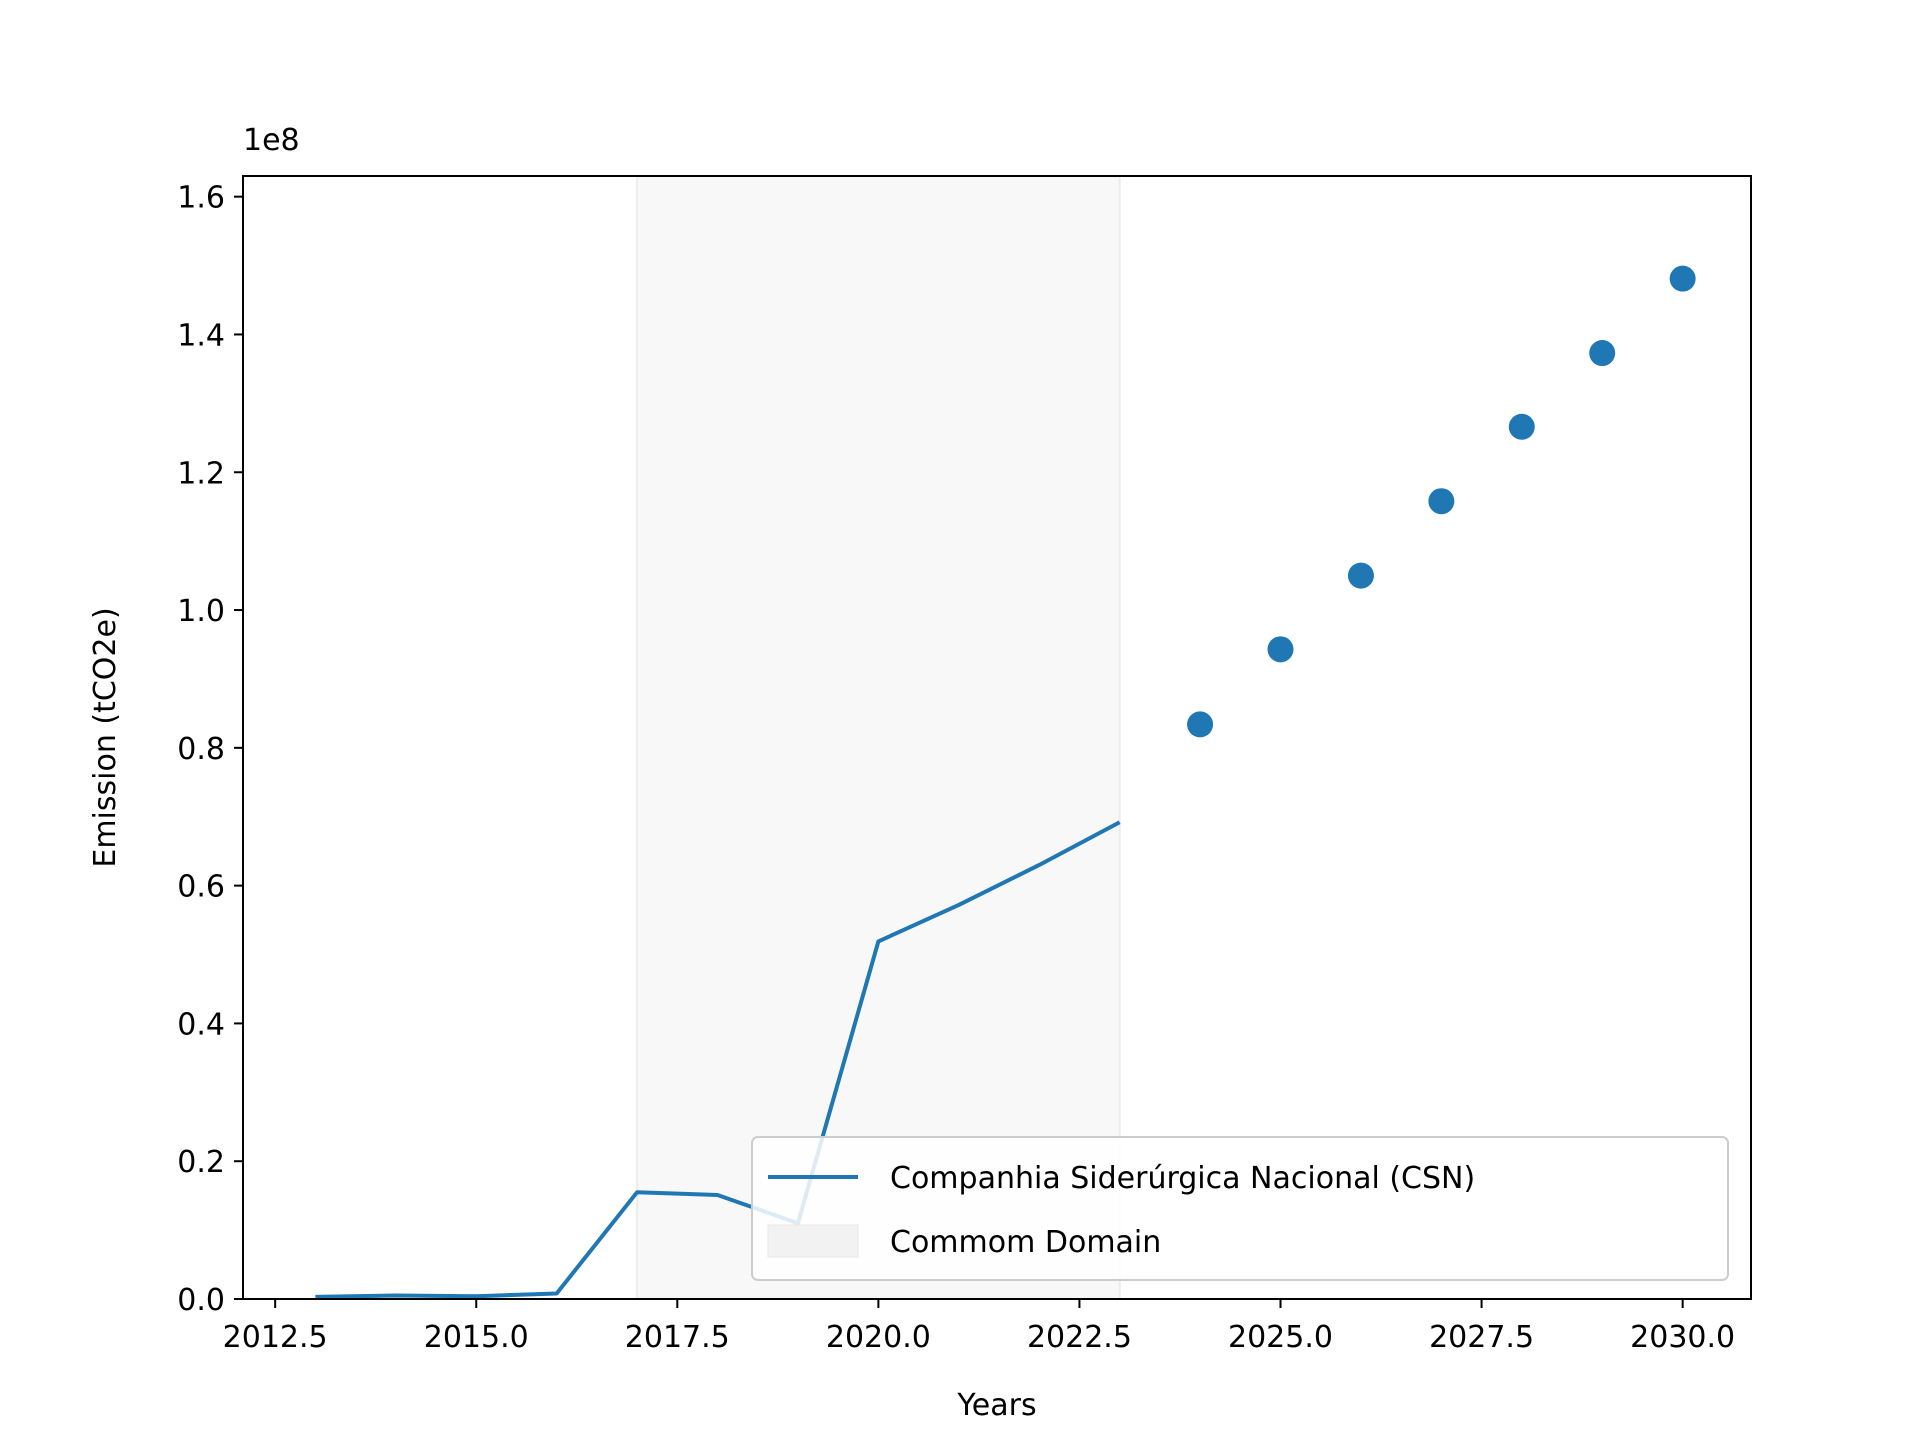  What do you see at coordinates (201, 1024) in the screenshot?
I see `y-tick-label: 0.4` at bounding box center [201, 1024].